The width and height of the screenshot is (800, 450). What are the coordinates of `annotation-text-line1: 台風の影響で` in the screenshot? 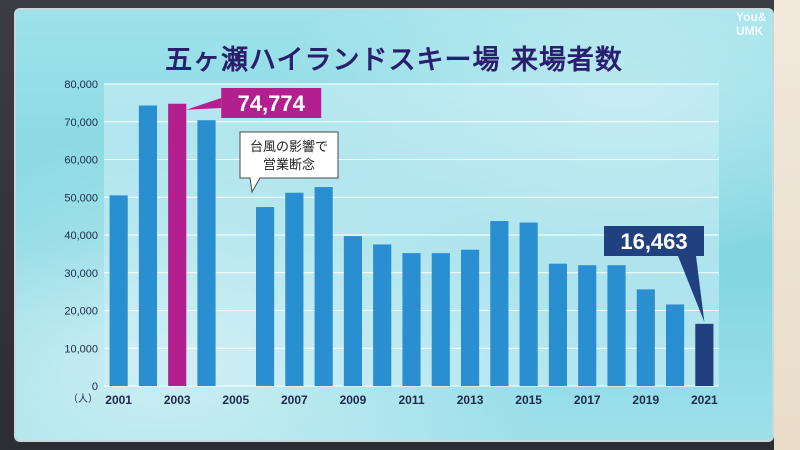 It's located at (289, 147).